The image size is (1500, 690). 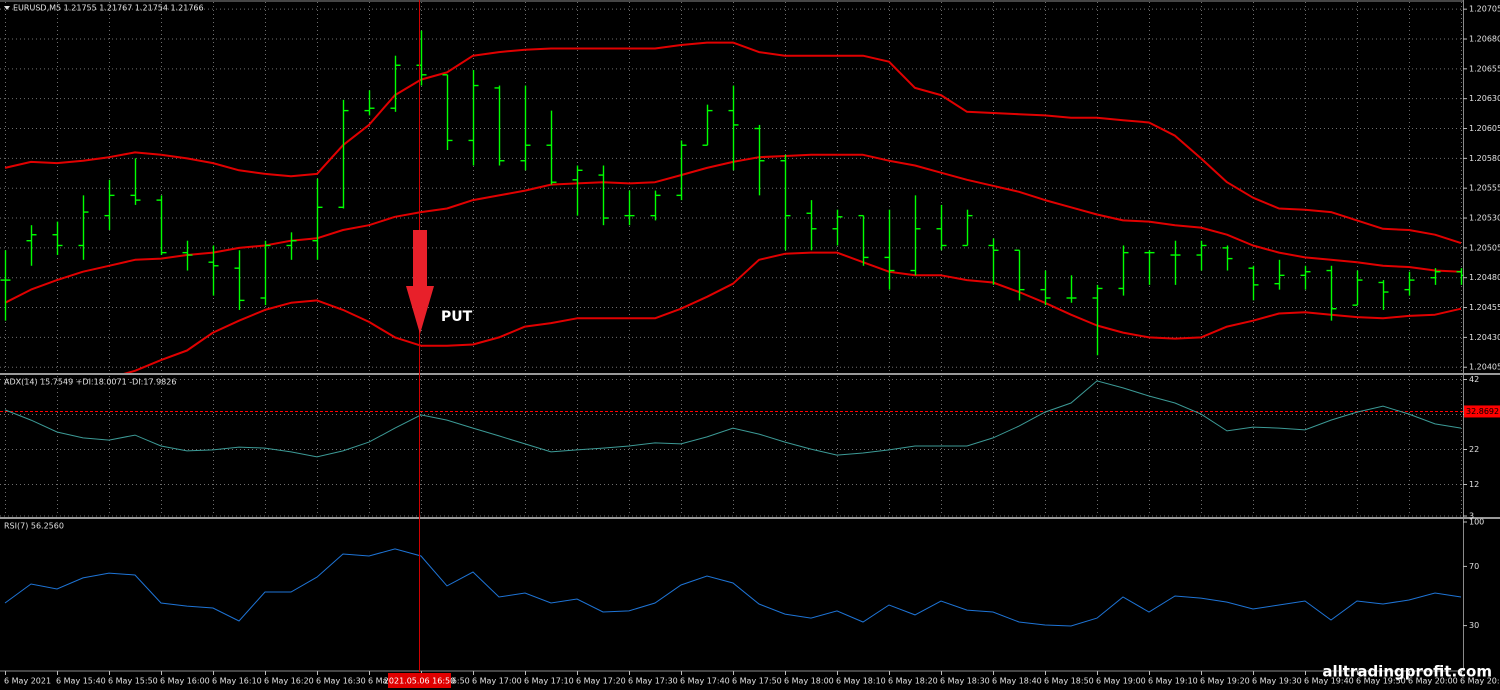 I want to click on y-tick-label: 12, so click(x=1474, y=484).